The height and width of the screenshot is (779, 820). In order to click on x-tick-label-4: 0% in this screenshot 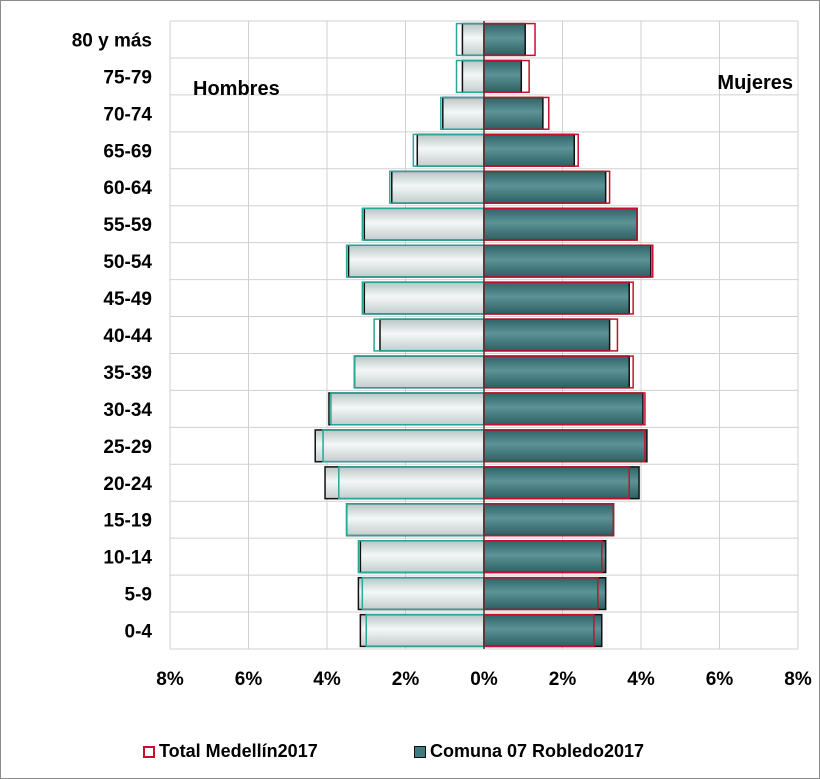, I will do `click(484, 679)`.